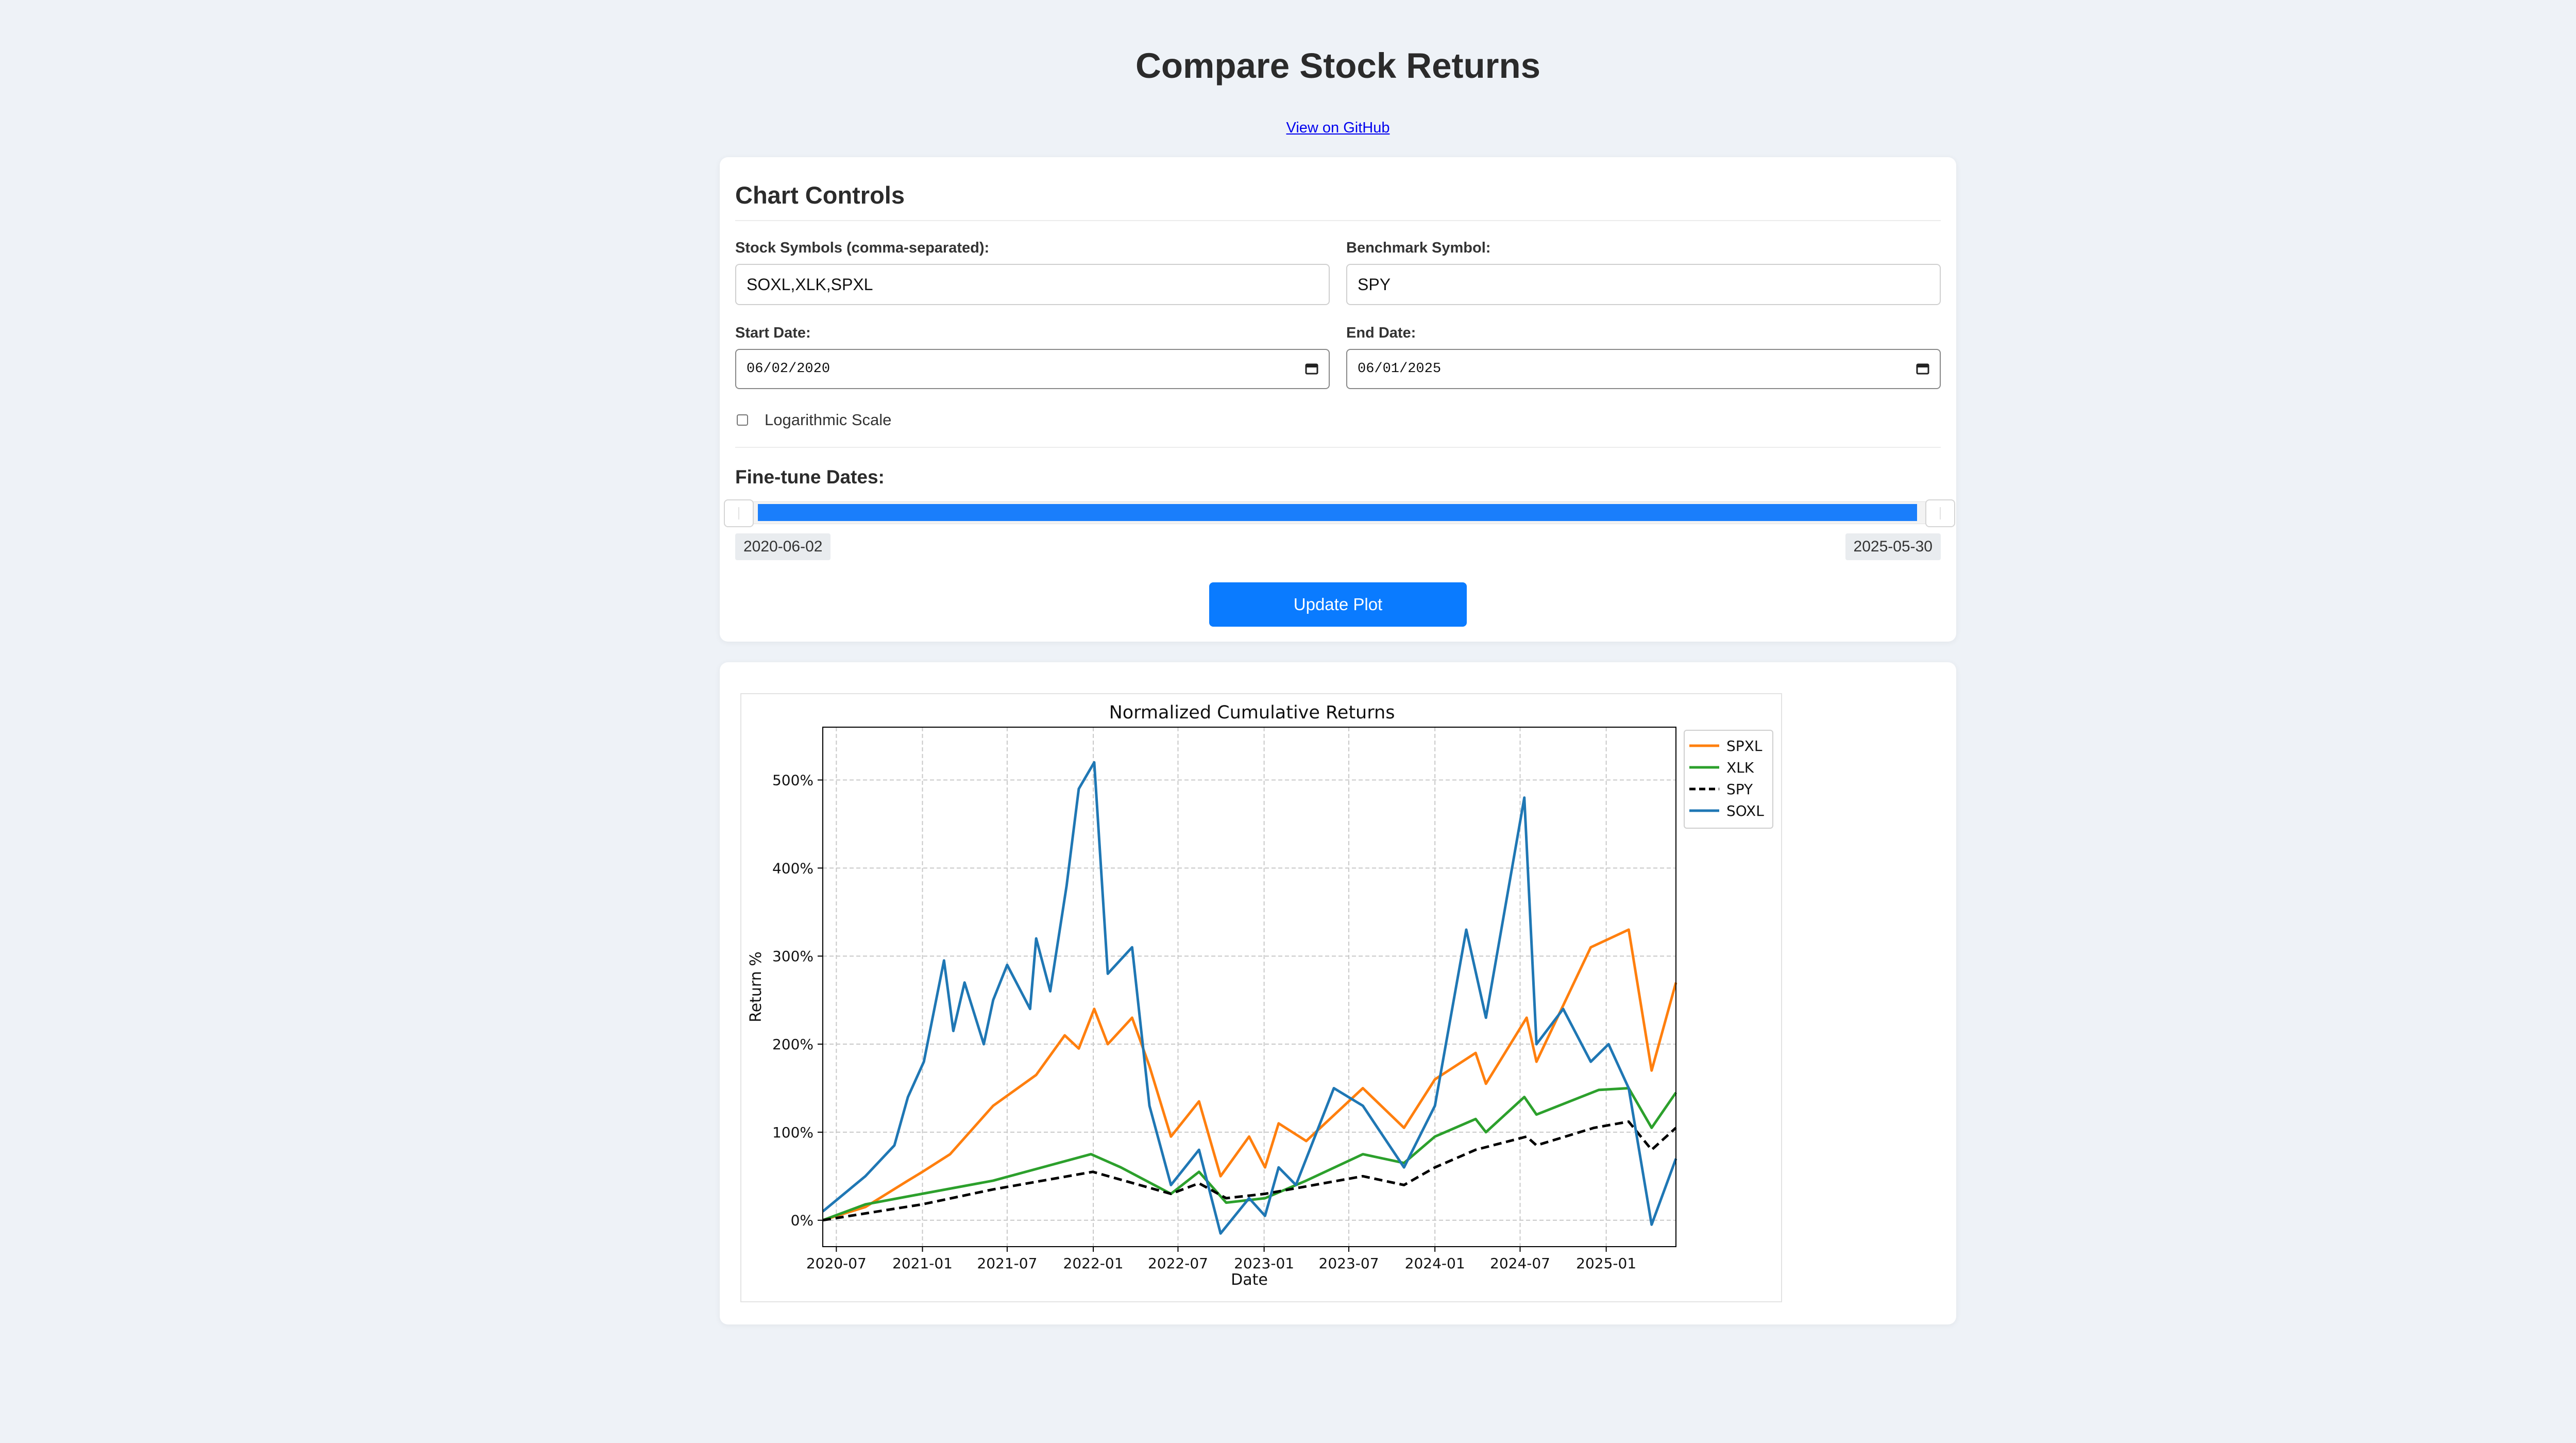 Image resolution: width=2576 pixels, height=1443 pixels. What do you see at coordinates (837, 1263) in the screenshot?
I see `x-tick-label: 2020-07` at bounding box center [837, 1263].